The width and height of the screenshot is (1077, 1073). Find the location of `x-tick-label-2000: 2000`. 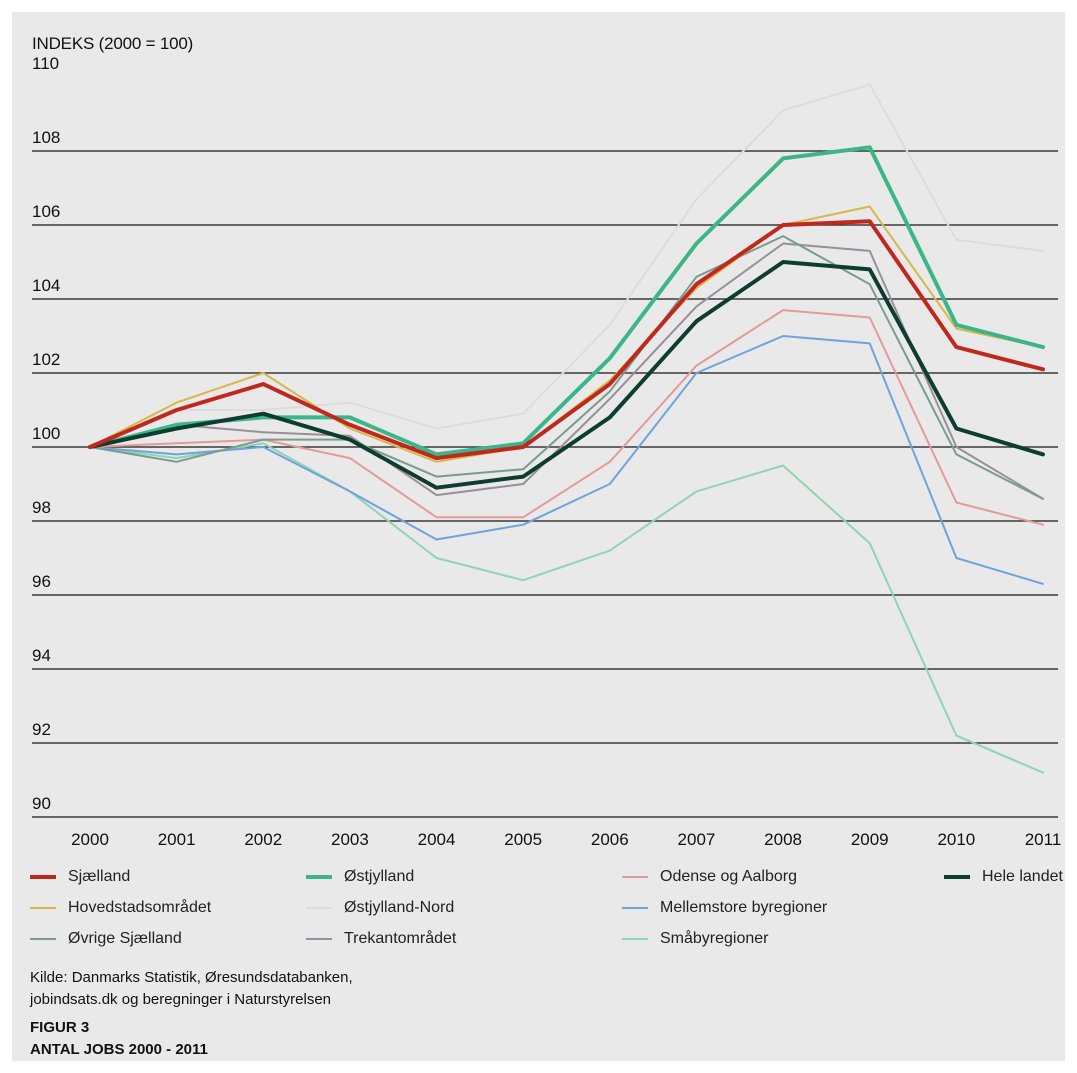

x-tick-label-2000: 2000 is located at coordinates (90, 839).